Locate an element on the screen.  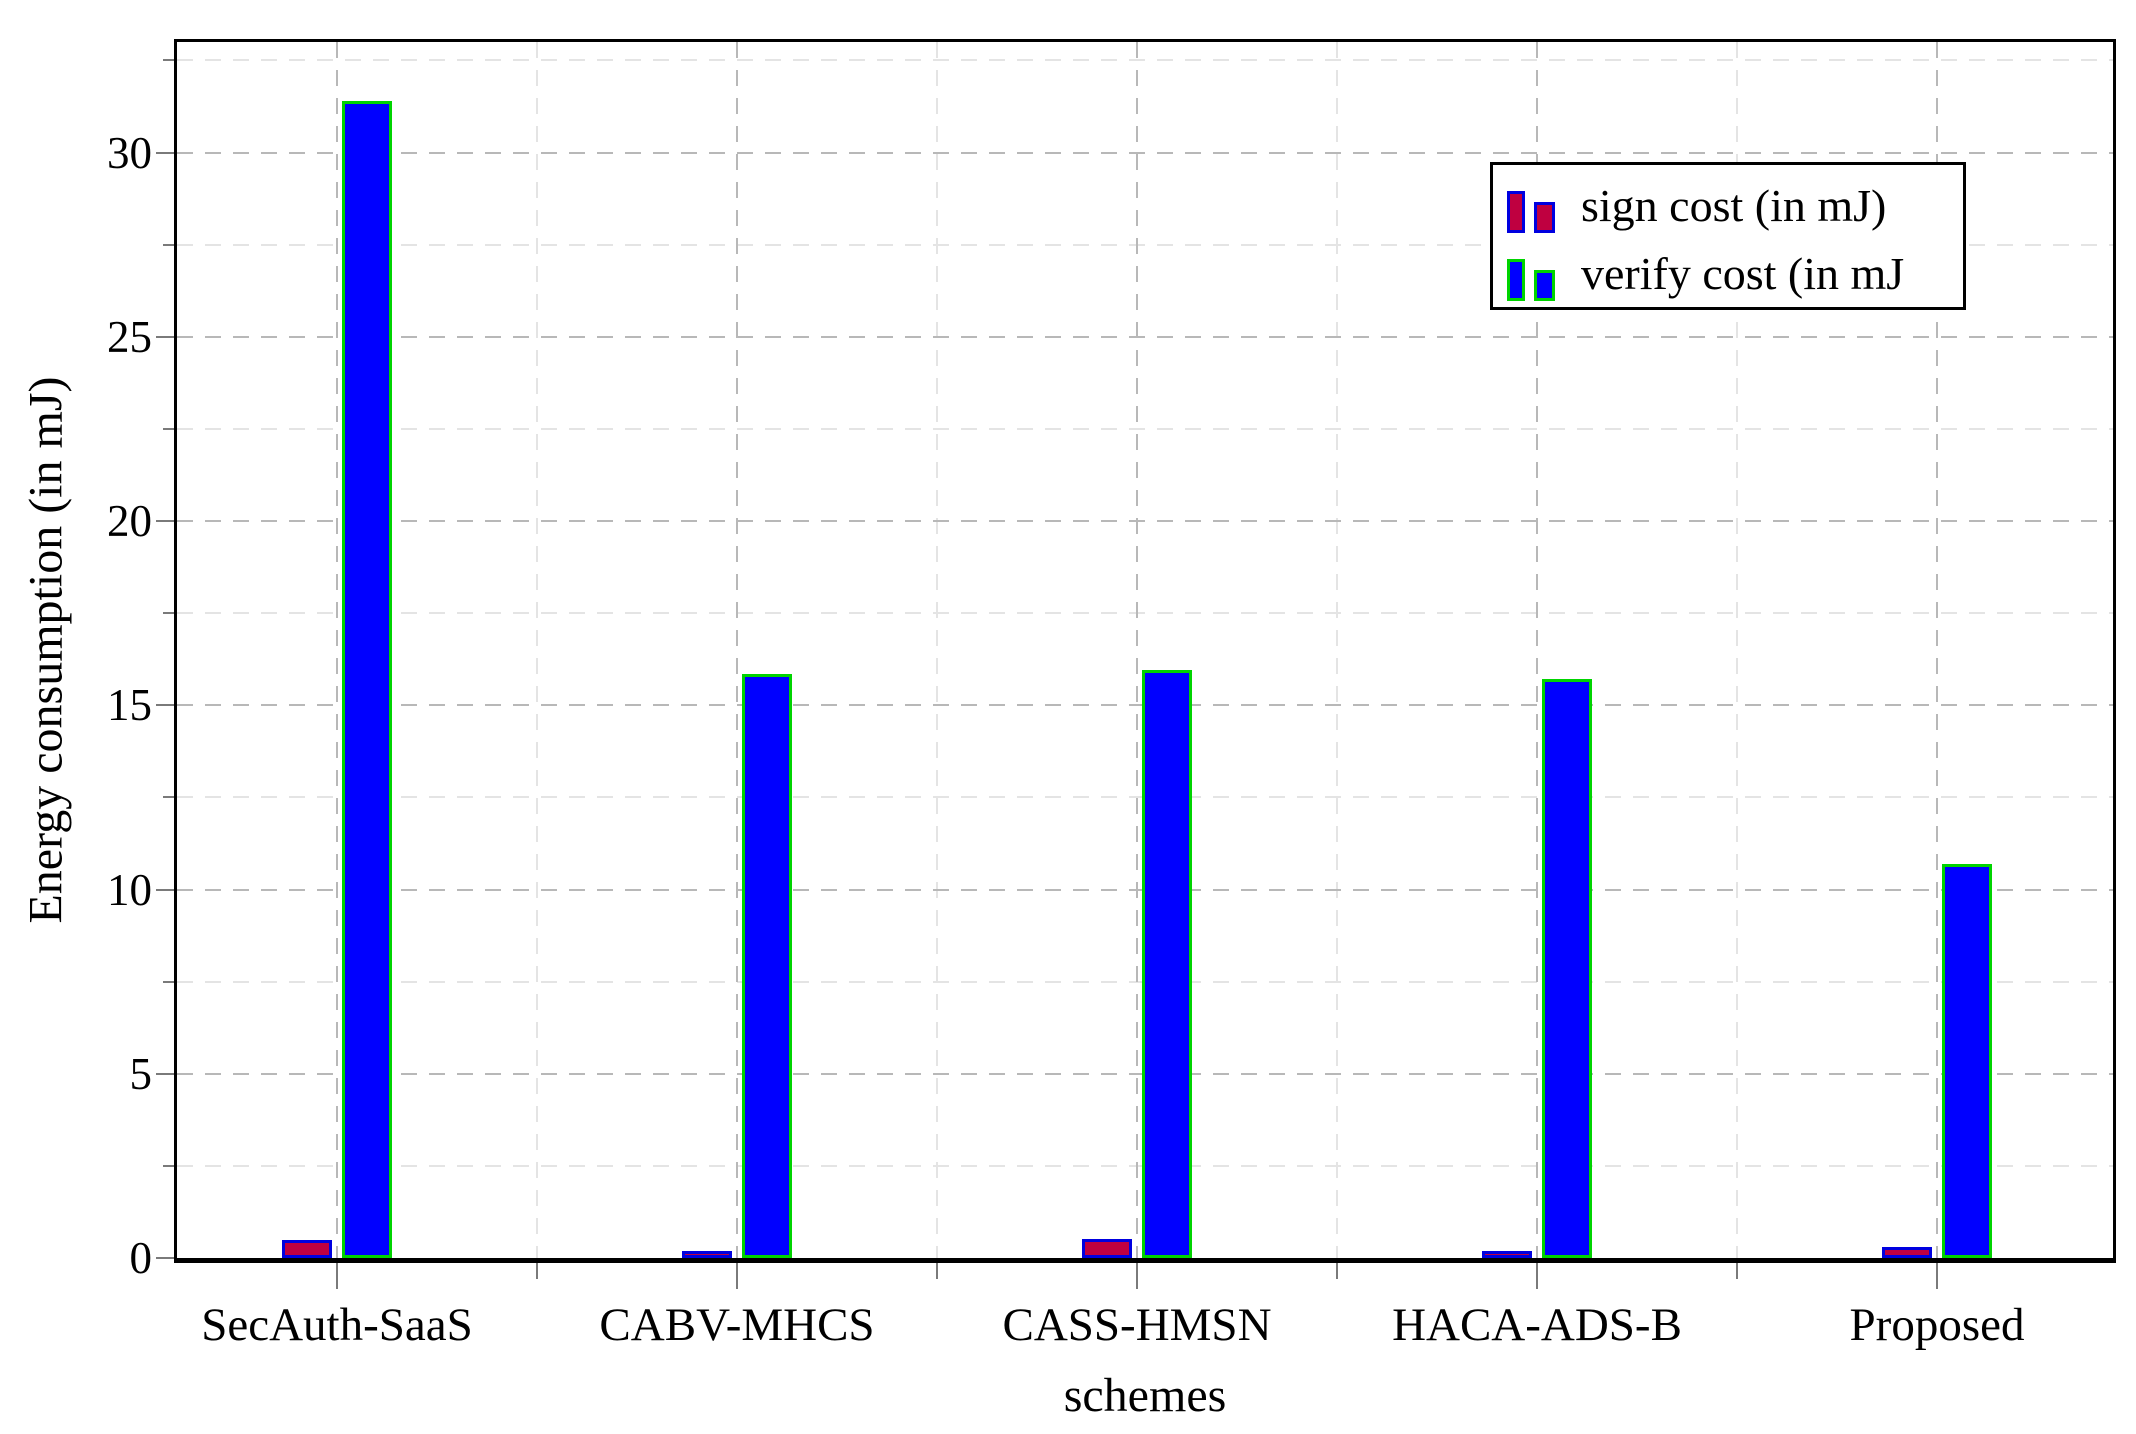
x-major-gridline-CABV-MHCS is located at coordinates (737, 650).